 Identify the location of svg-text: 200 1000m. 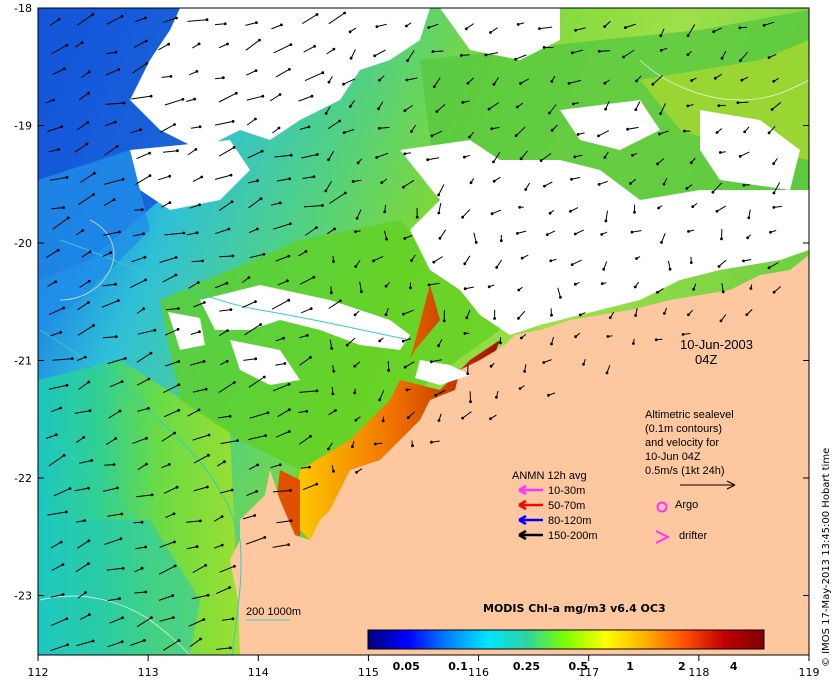
(273, 612).